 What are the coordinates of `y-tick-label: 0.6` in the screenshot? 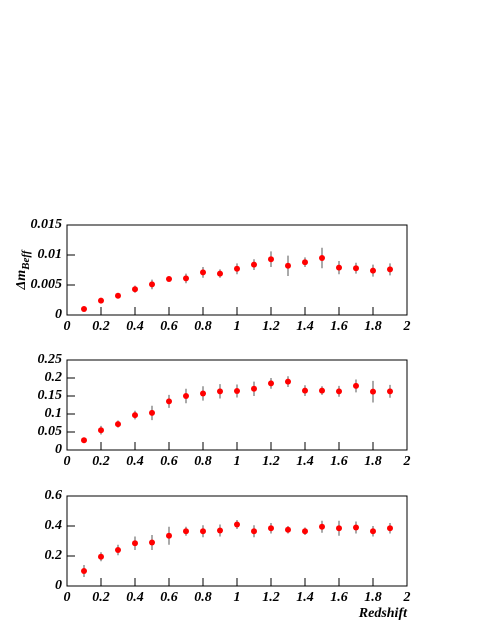 It's located at (54, 495).